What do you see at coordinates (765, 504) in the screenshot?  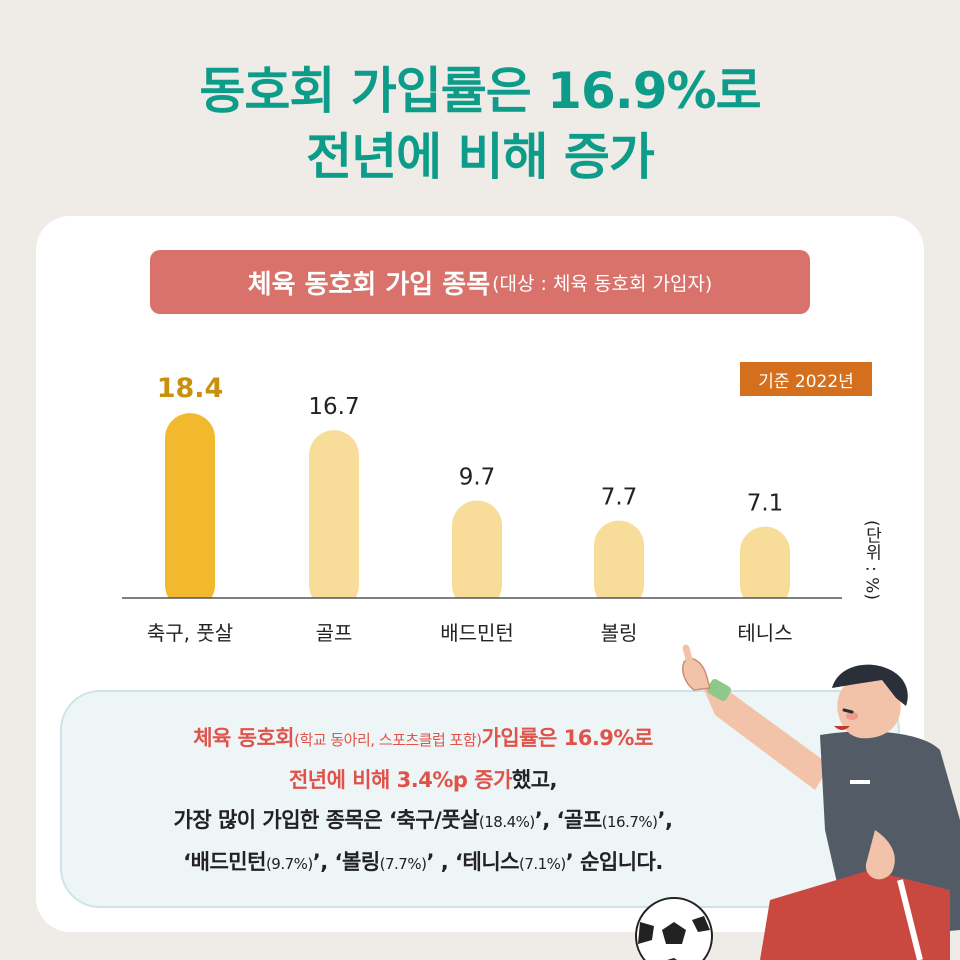 I see `data-label-4: 7.1` at bounding box center [765, 504].